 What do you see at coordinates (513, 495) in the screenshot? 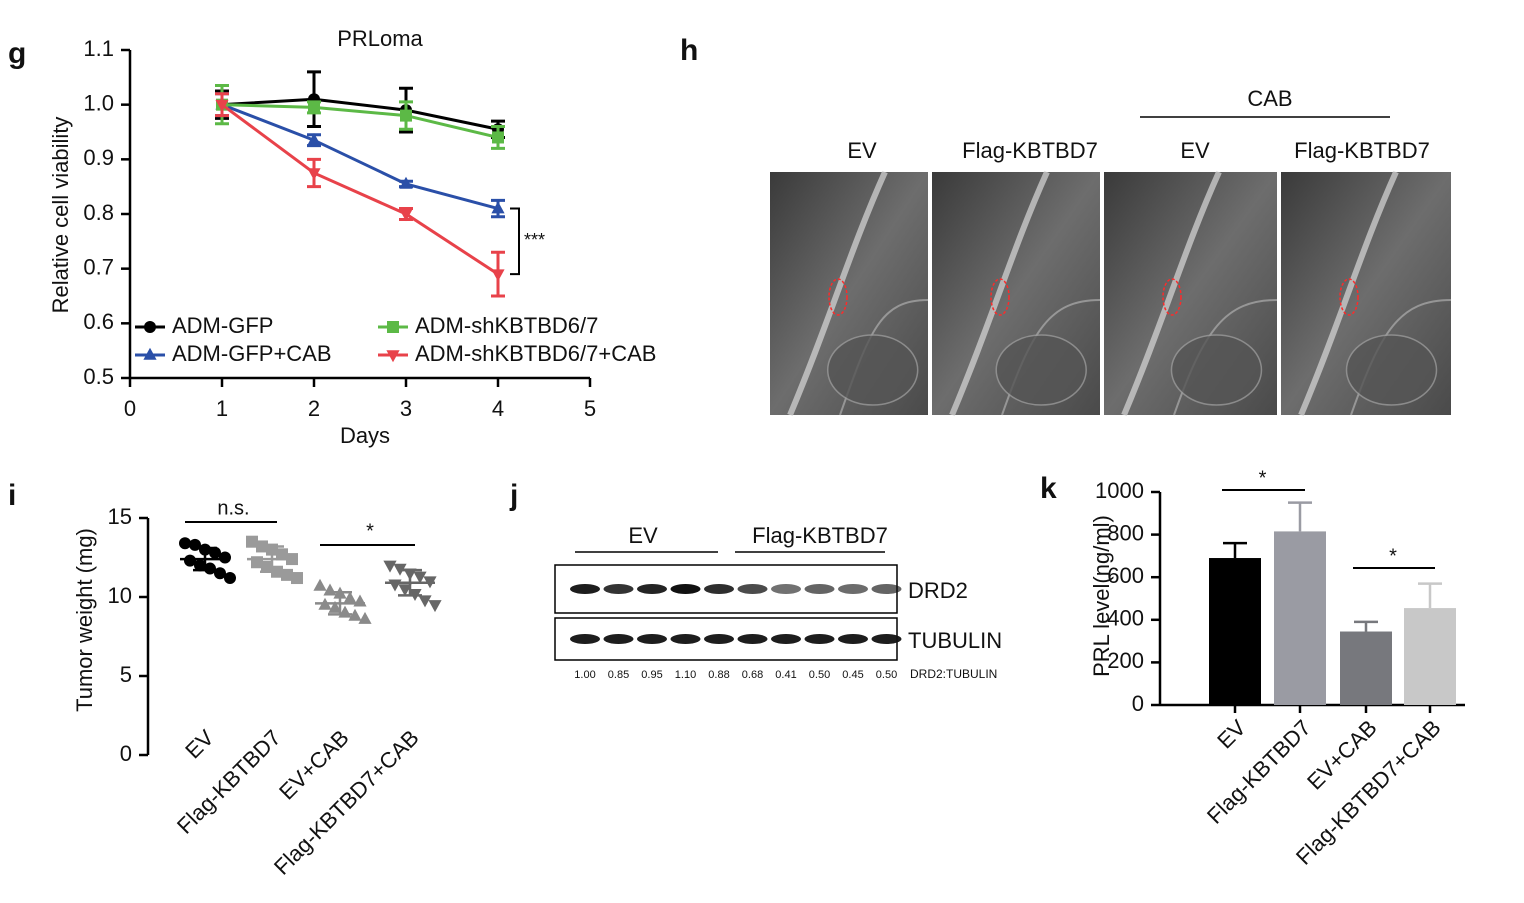
I see `panel-letter: j` at bounding box center [513, 495].